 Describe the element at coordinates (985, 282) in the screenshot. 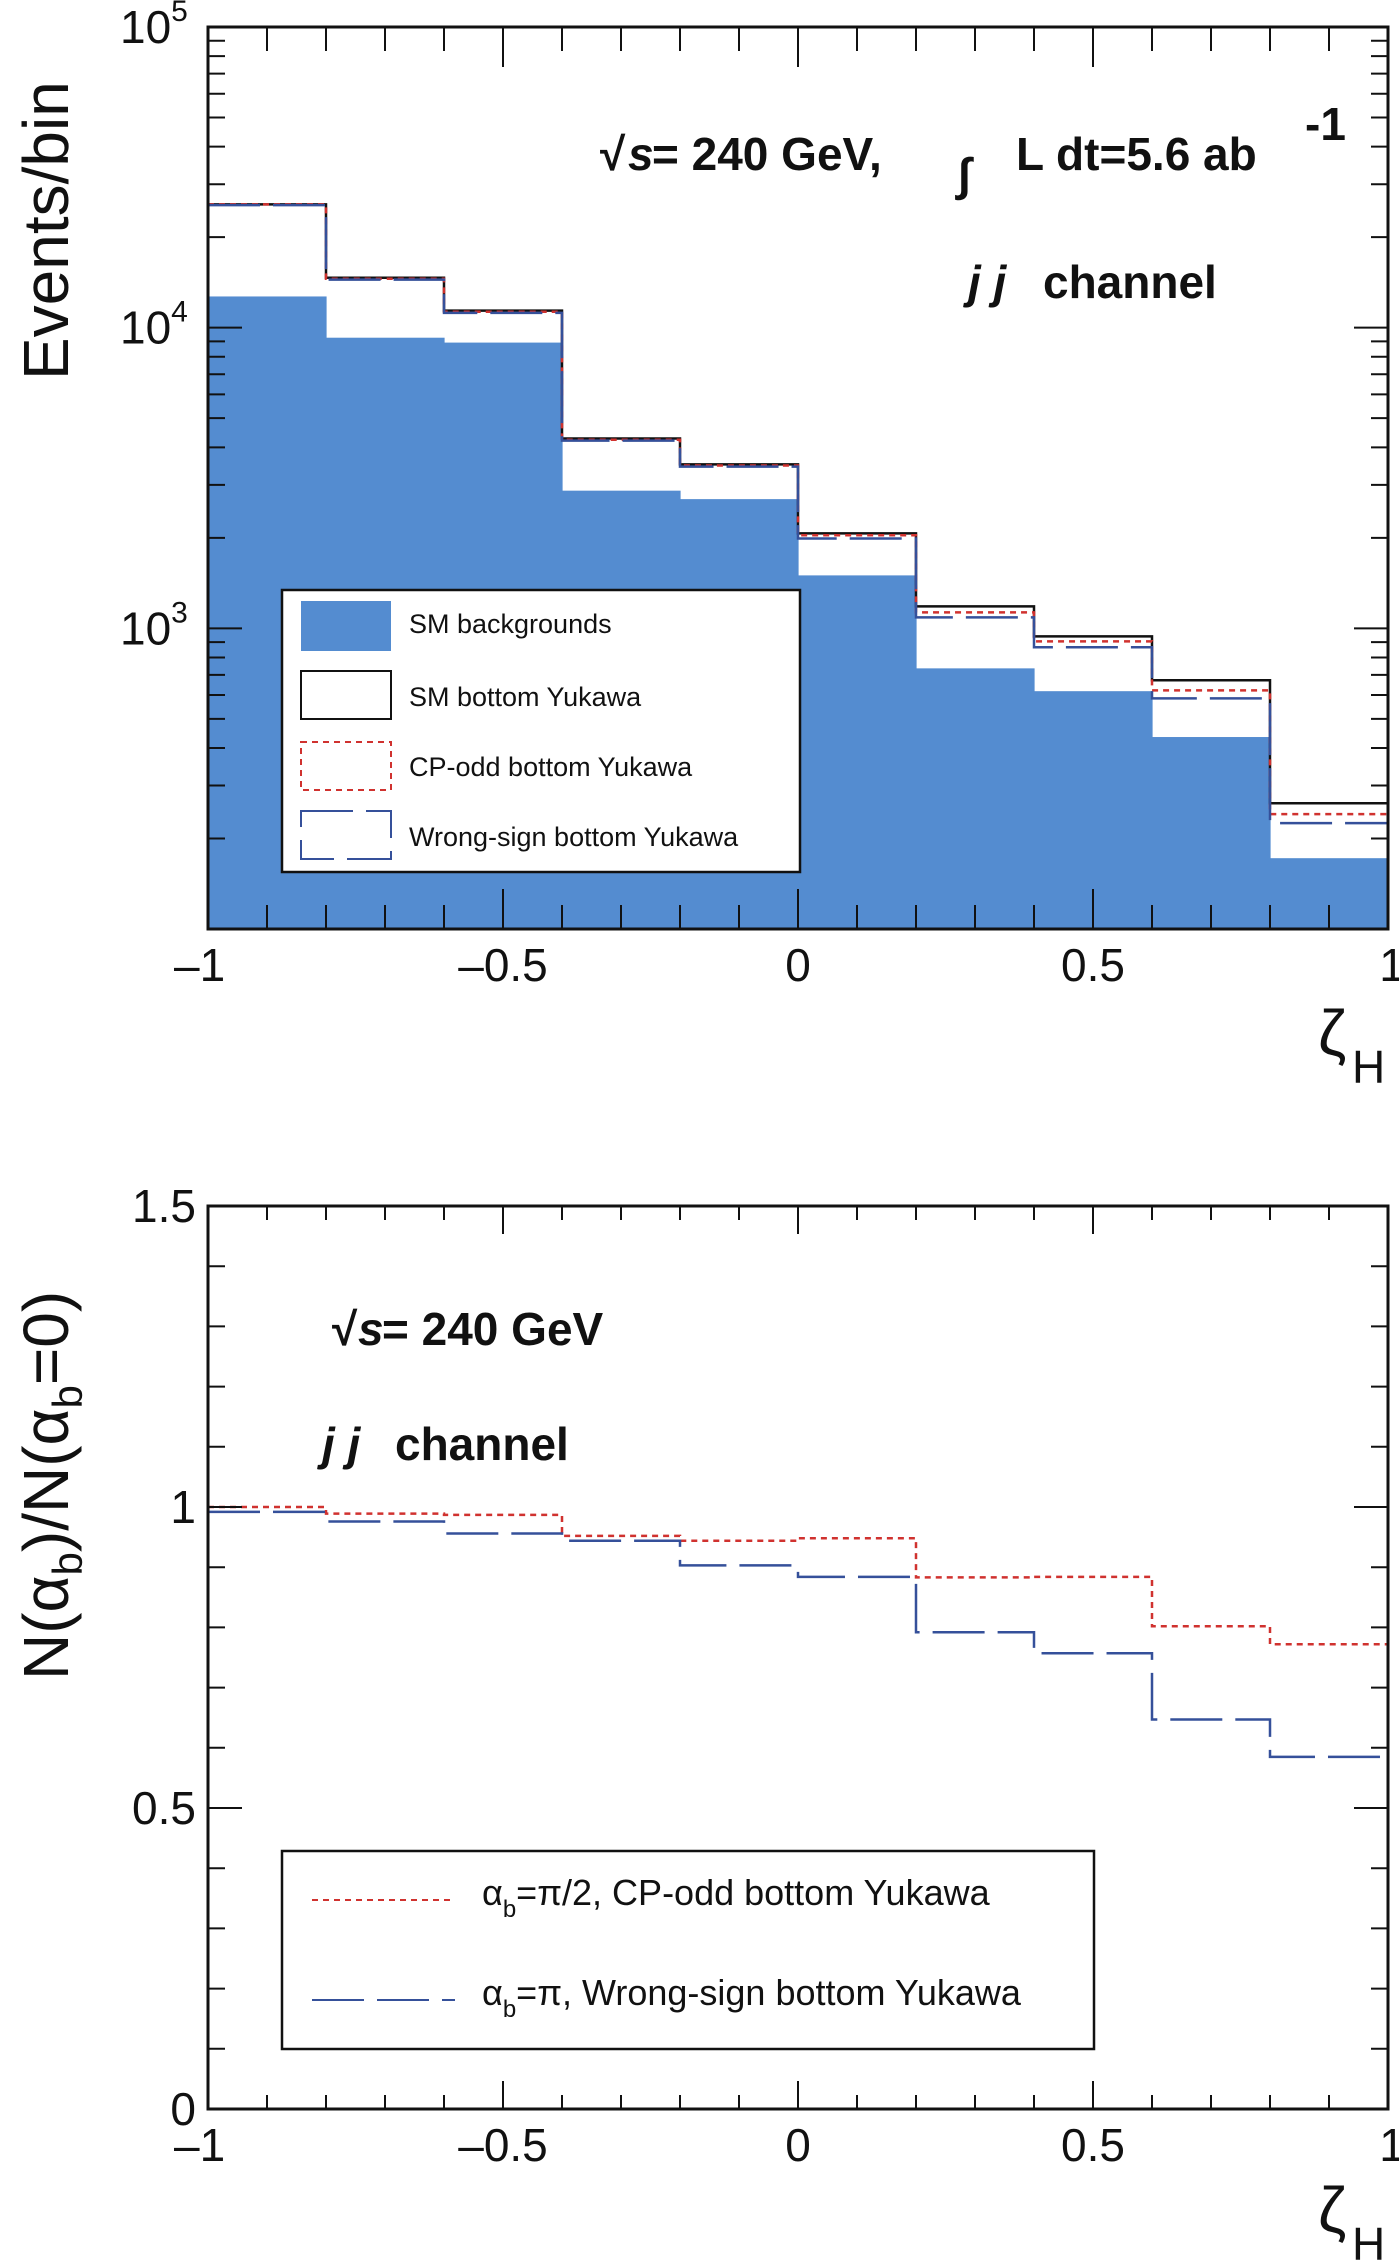

I see `annotation-channel-jj: j j` at that location.